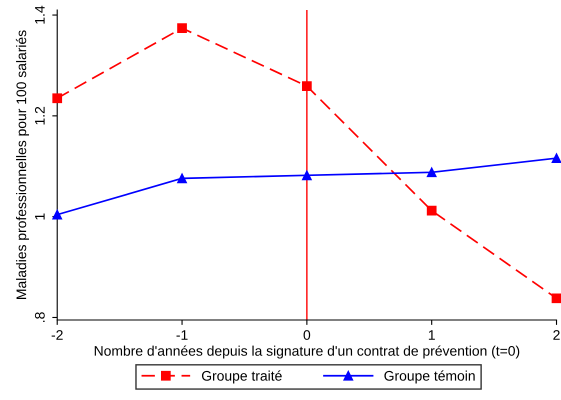  Describe the element at coordinates (40, 216) in the screenshot. I see `y-tick-label: 1` at that location.